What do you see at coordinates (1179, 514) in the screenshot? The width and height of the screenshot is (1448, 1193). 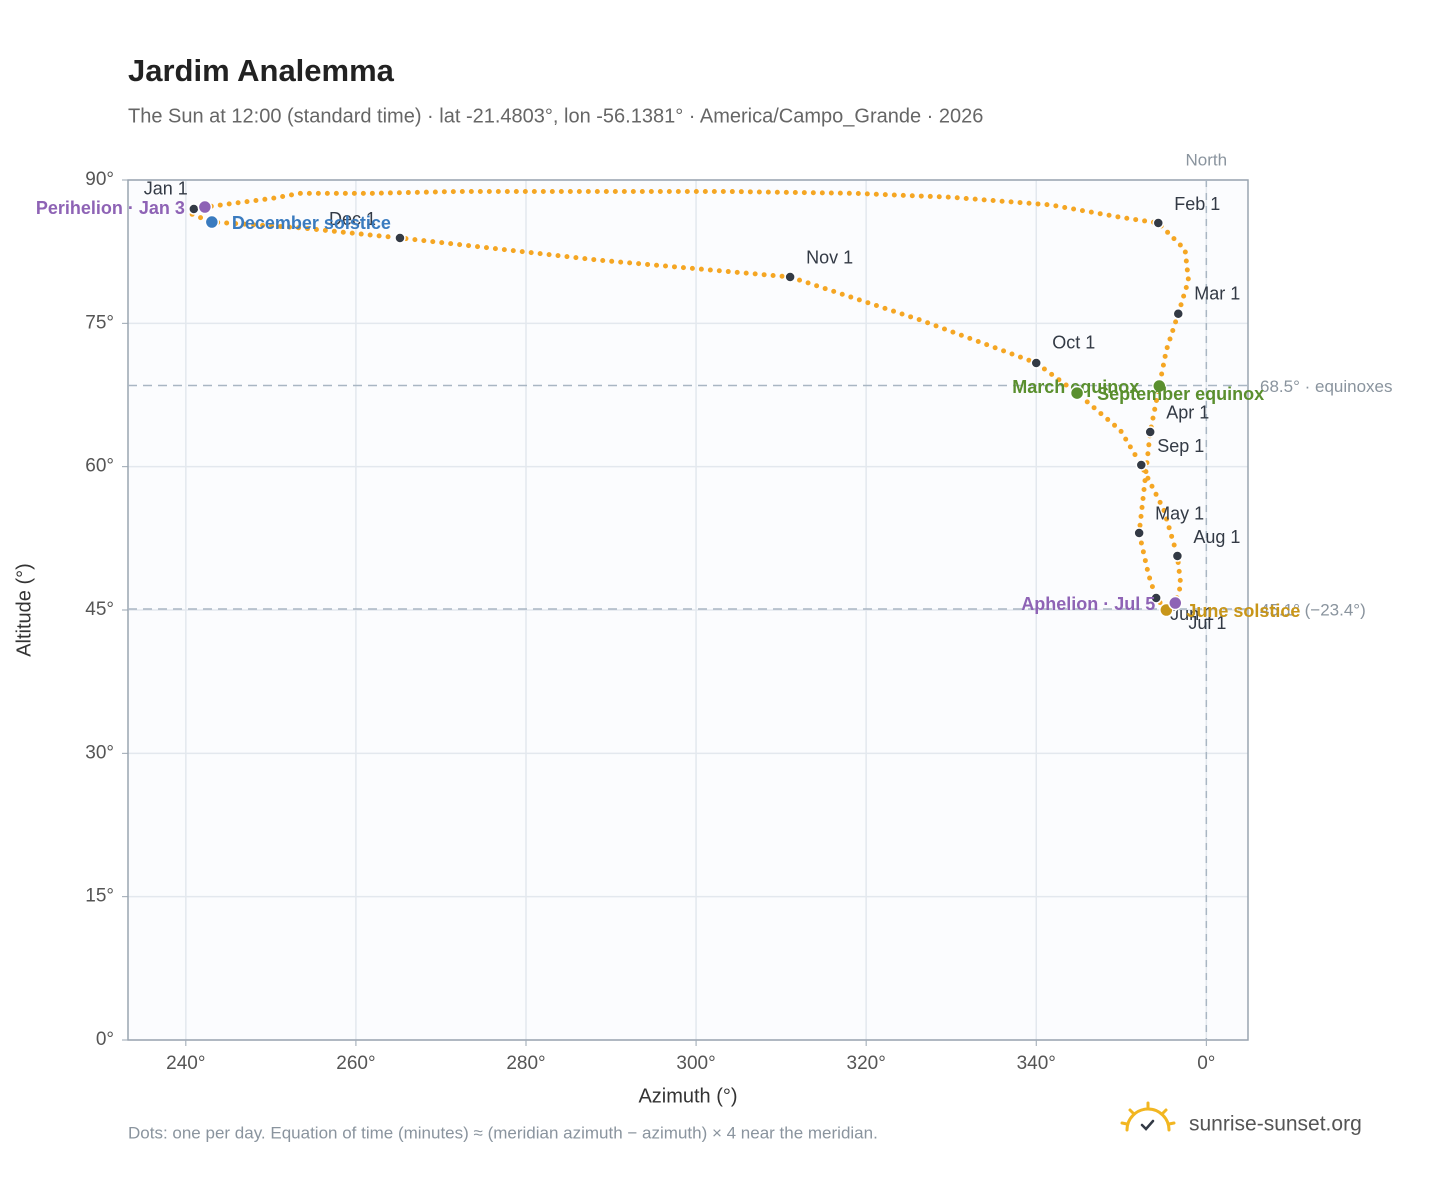 I see `month-label: May 1` at bounding box center [1179, 514].